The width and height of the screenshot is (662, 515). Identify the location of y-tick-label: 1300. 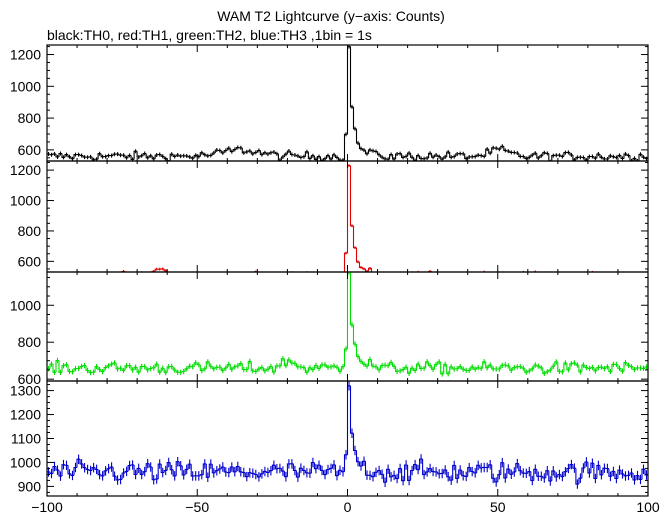
(25, 391).